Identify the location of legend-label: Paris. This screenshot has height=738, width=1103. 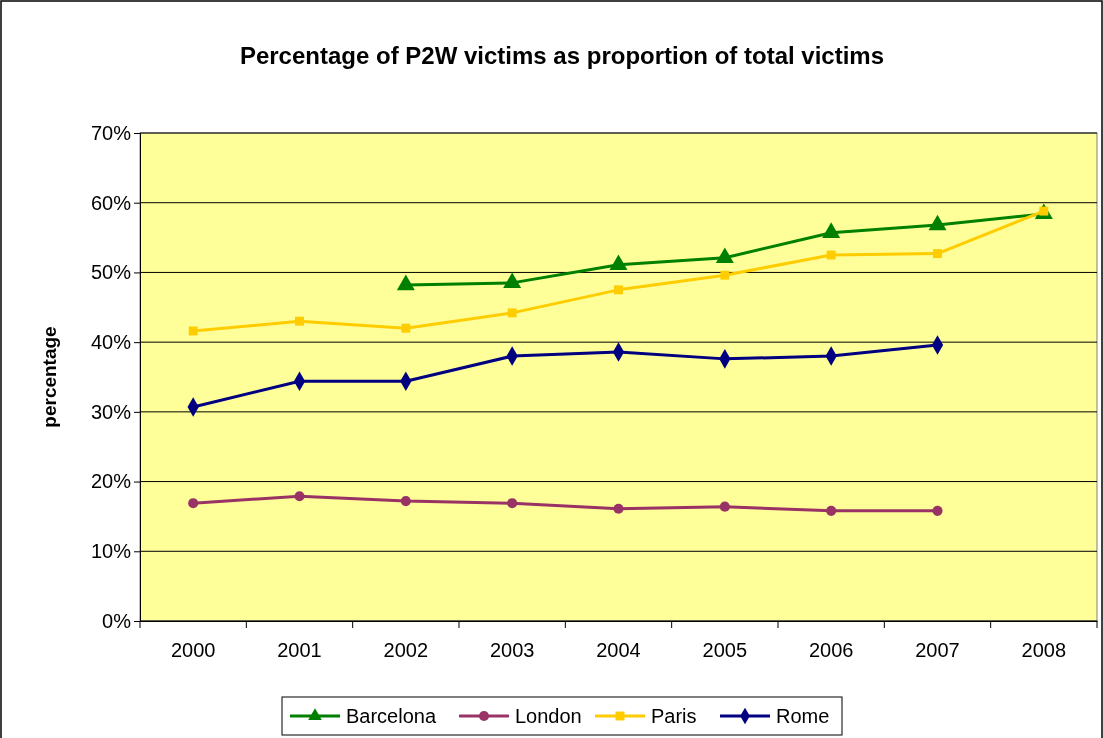
(674, 716).